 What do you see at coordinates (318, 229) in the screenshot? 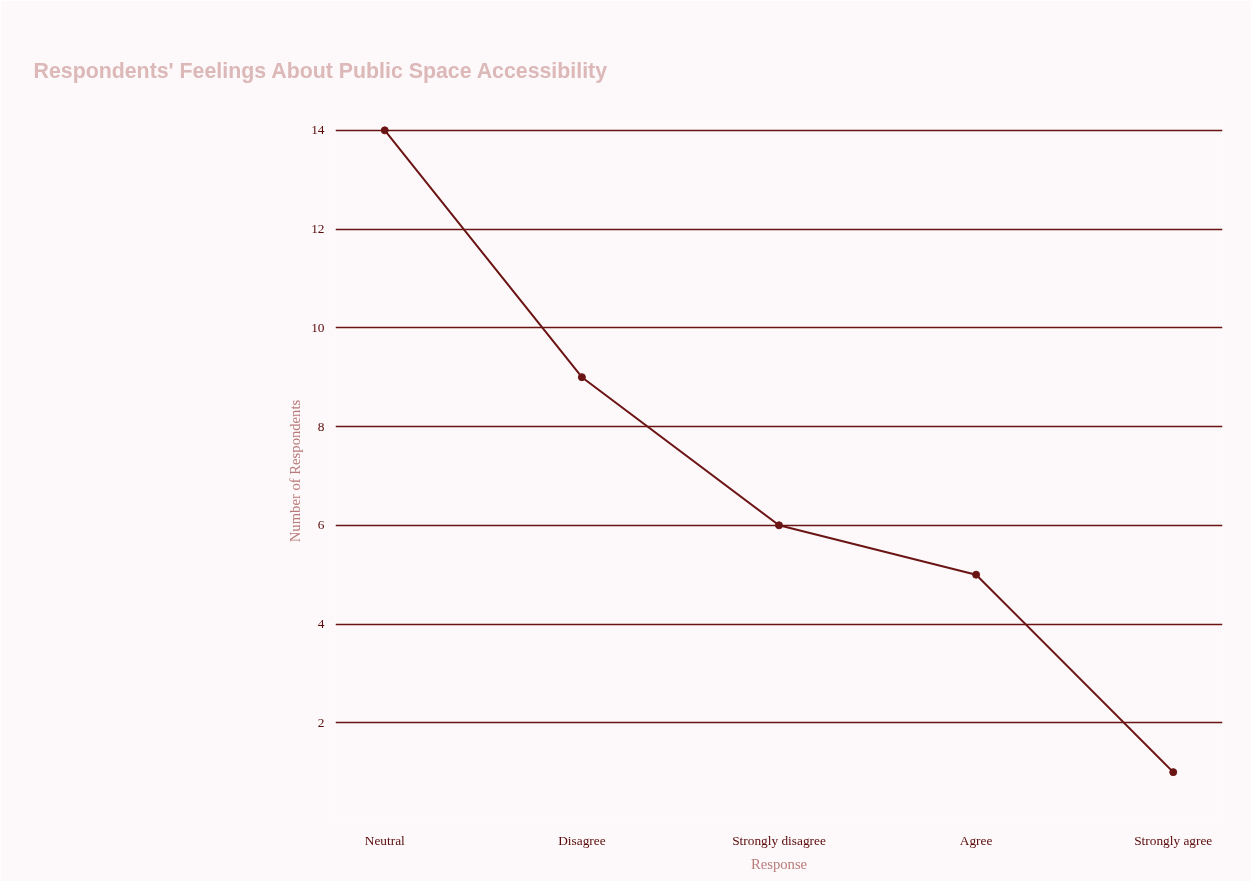
I see `y-tick-label: 12` at bounding box center [318, 229].